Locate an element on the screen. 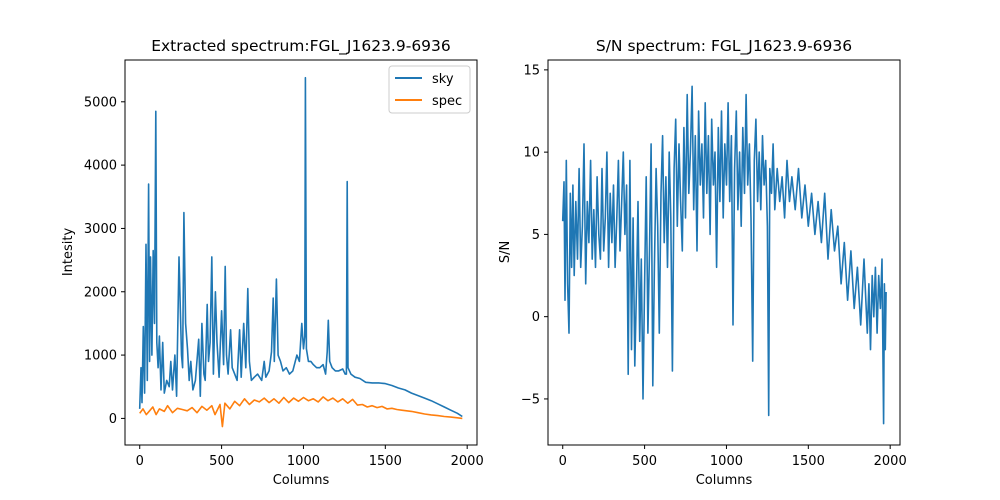 This screenshot has height=500, width=1000. y-axis-label: Intesity is located at coordinates (68, 252).